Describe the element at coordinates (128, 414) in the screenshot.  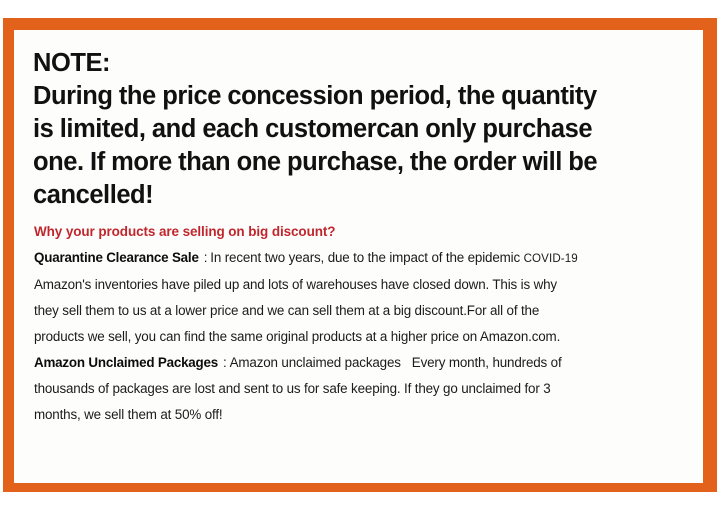
I see `section-2-line-3: months, we sell them at 50% off!` at that location.